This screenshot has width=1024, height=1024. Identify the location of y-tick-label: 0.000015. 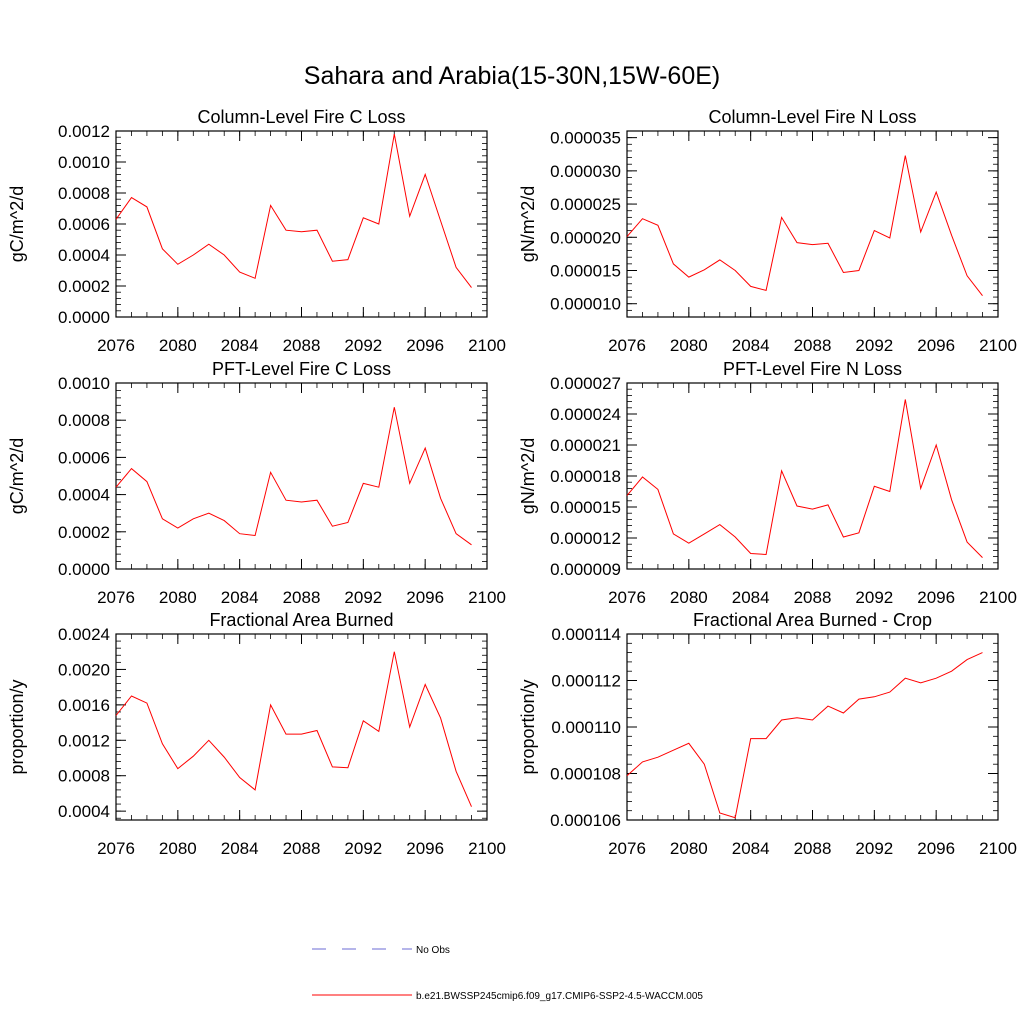
(585, 271).